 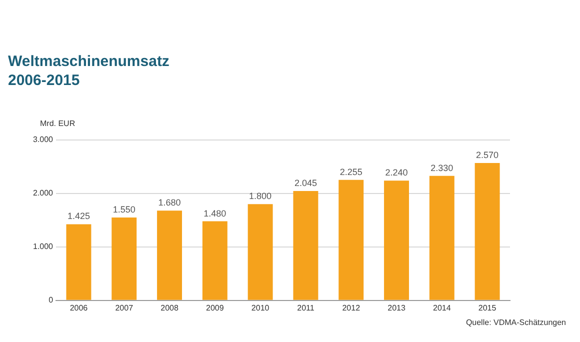 I want to click on data-label: 1.425, so click(x=78, y=216).